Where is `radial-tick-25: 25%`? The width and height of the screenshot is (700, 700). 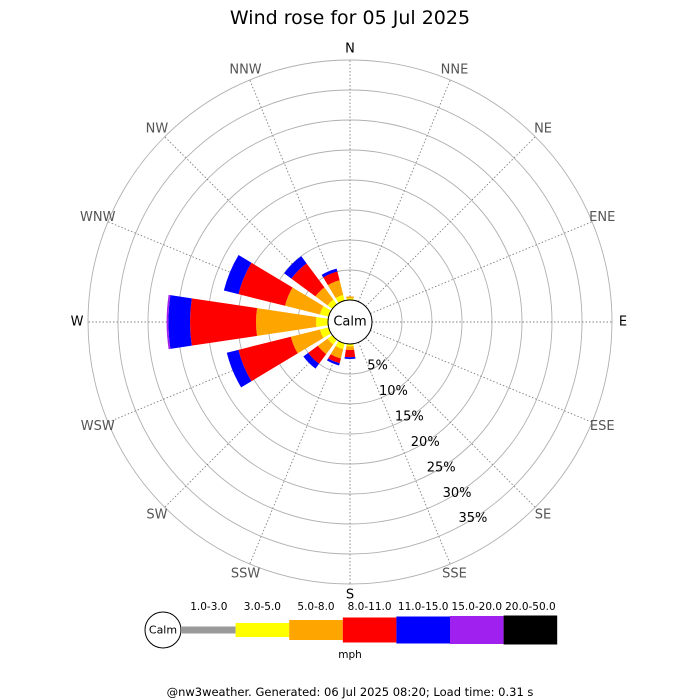 radial-tick-25: 25% is located at coordinates (441, 467).